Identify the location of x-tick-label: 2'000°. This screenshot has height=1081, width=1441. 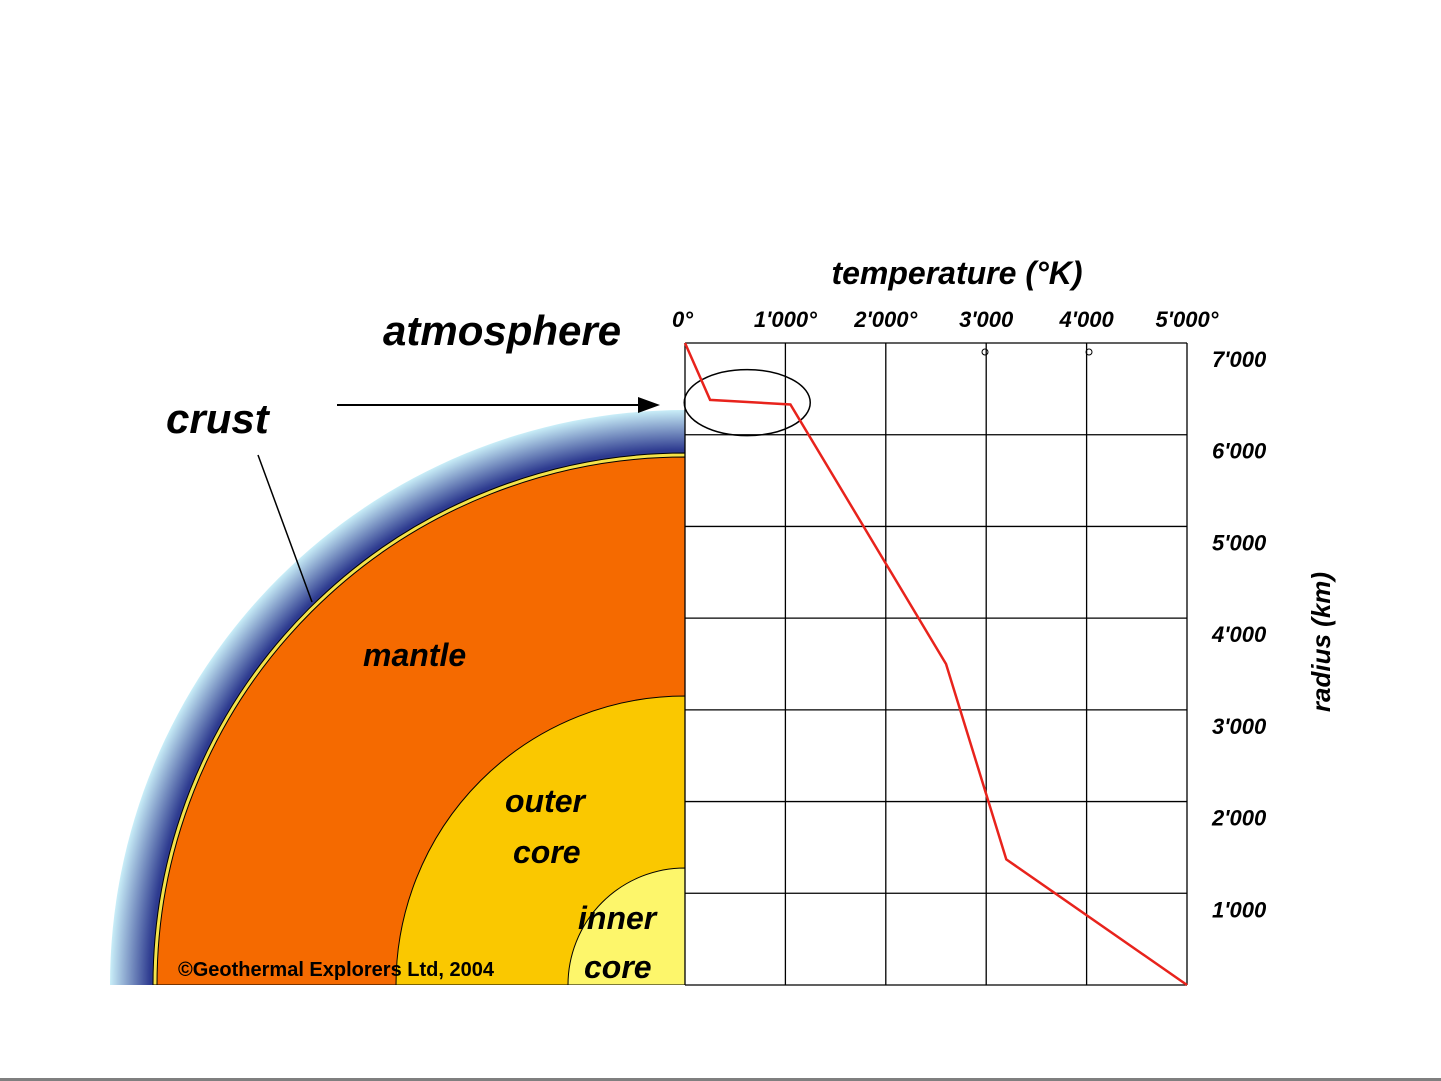
(885, 319).